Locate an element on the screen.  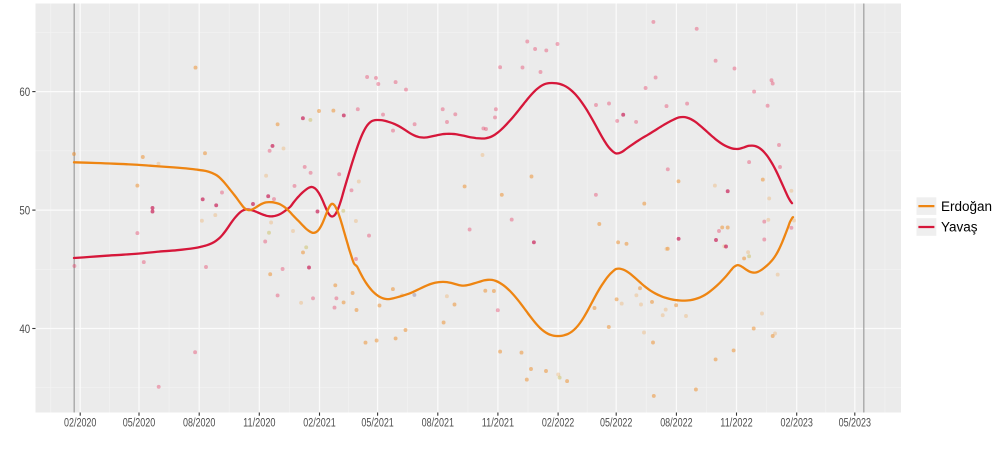
svg-text: 02/2021 is located at coordinates (319, 422).